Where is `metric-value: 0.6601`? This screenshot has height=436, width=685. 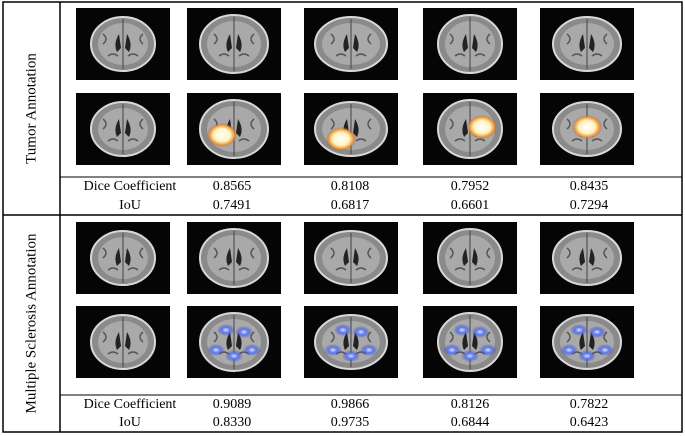
metric-value: 0.6601 is located at coordinates (470, 205).